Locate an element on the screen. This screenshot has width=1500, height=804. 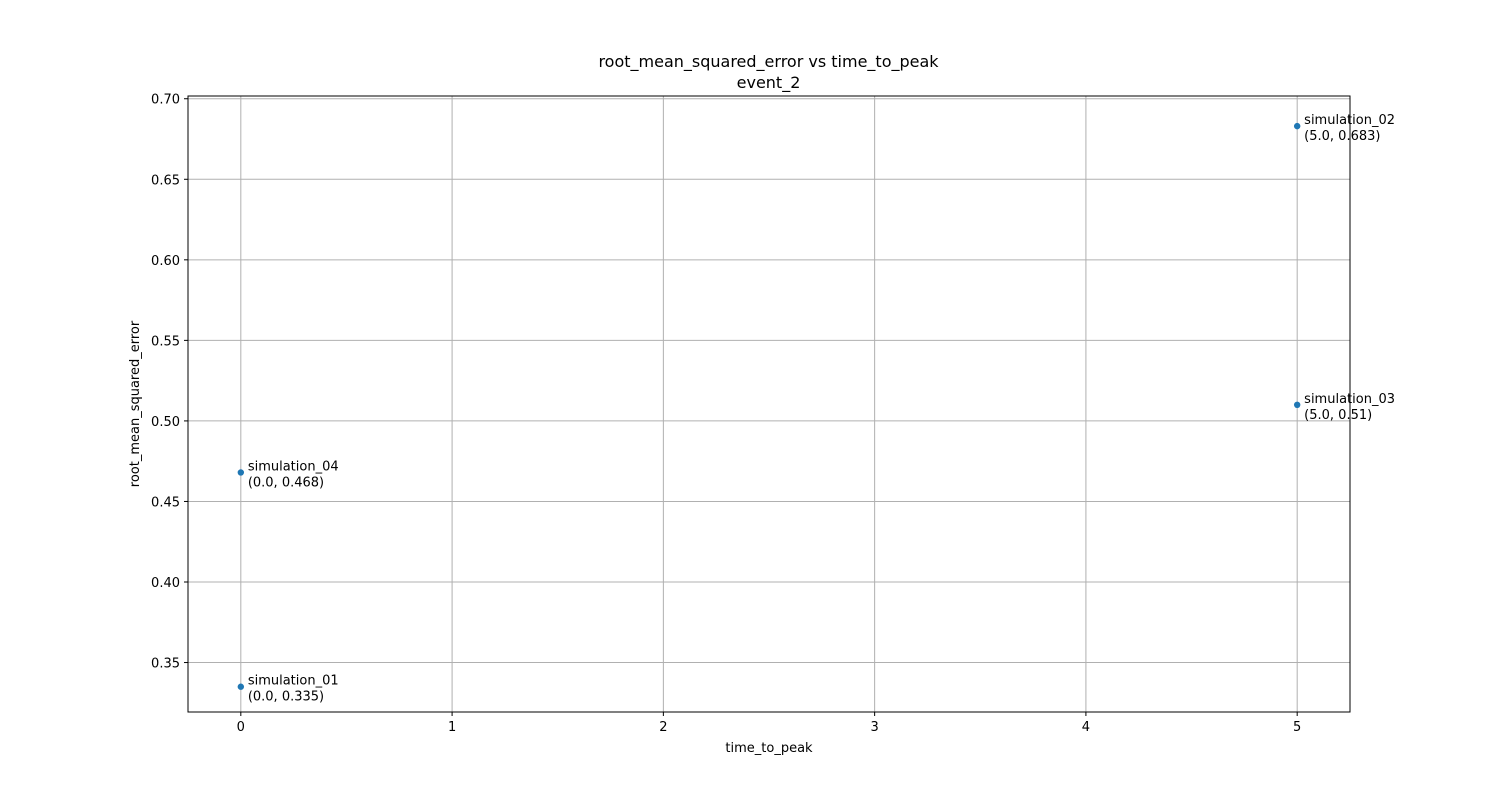
x-tick-label: 5 is located at coordinates (1297, 727).